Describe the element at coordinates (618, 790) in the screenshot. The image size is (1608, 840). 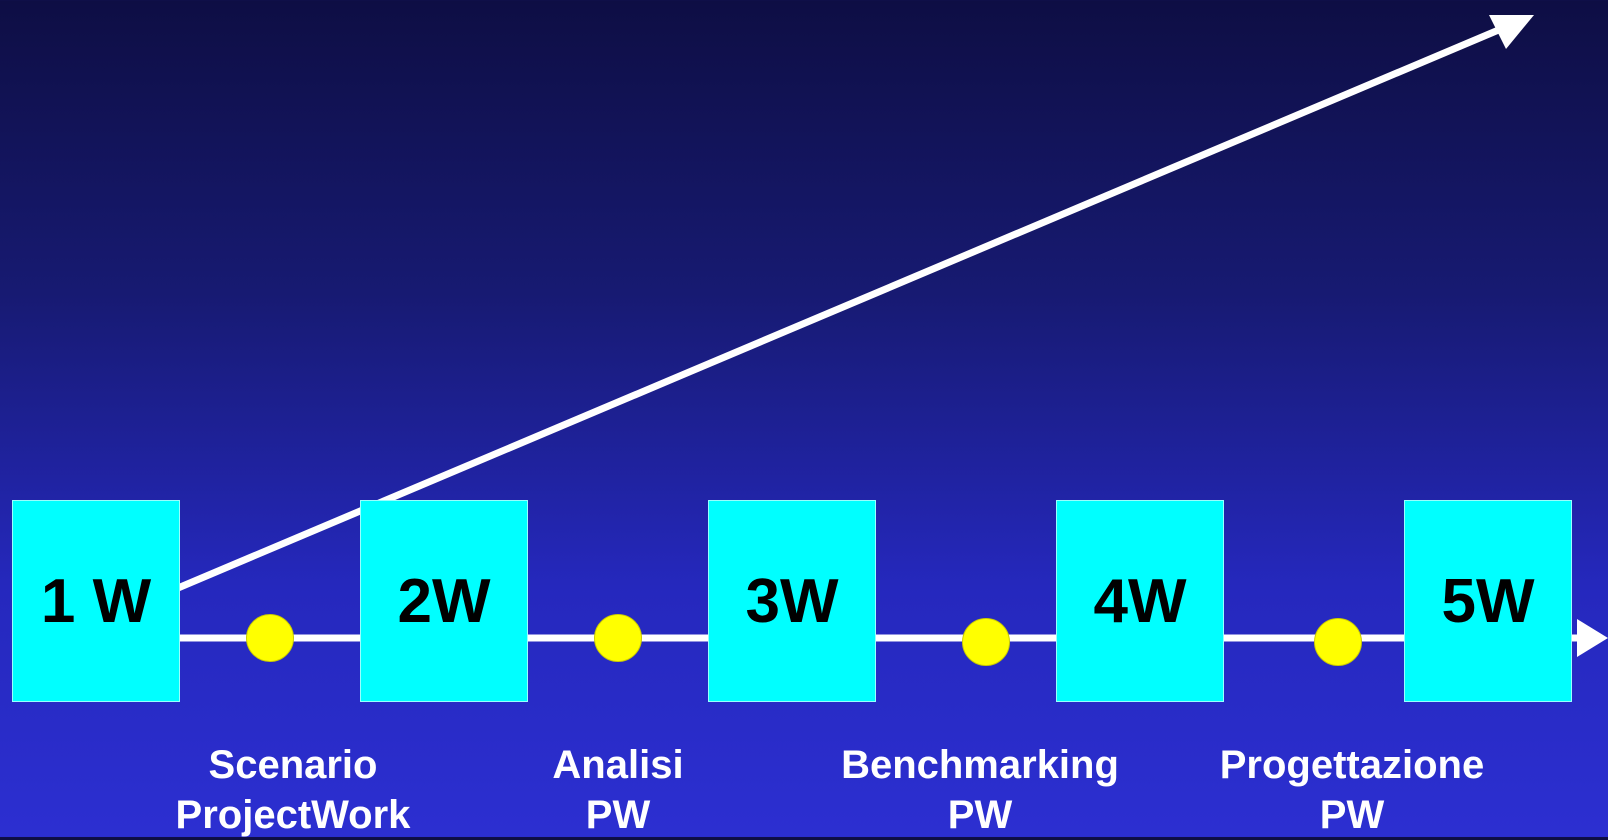
I see `phase-label-analisi: Analisi PW` at that location.